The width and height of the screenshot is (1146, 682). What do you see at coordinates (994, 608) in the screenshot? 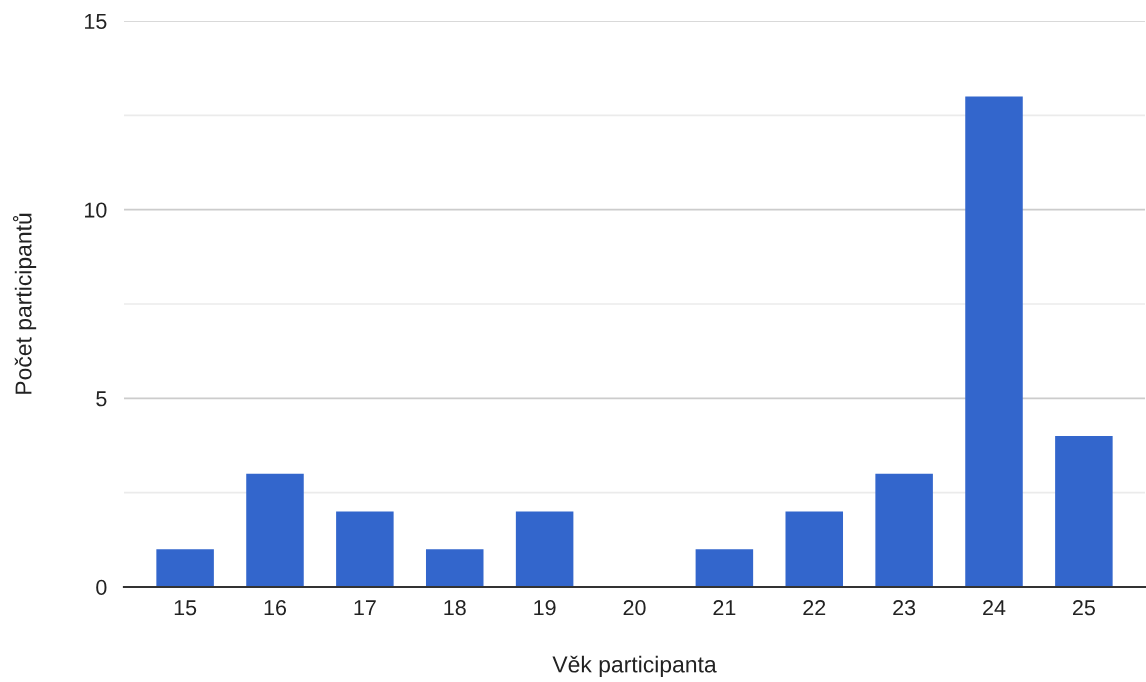
I see `x-tick-label: 24` at bounding box center [994, 608].